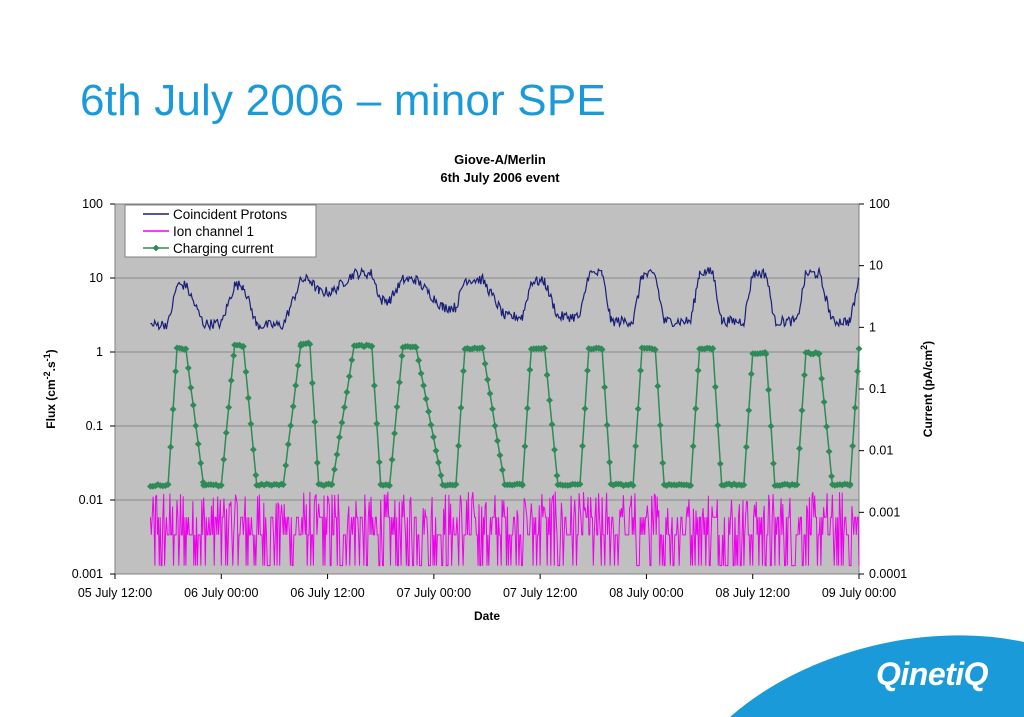 This screenshot has height=717, width=1024. I want to click on y-right-tick-label: 0.001, so click(884, 512).